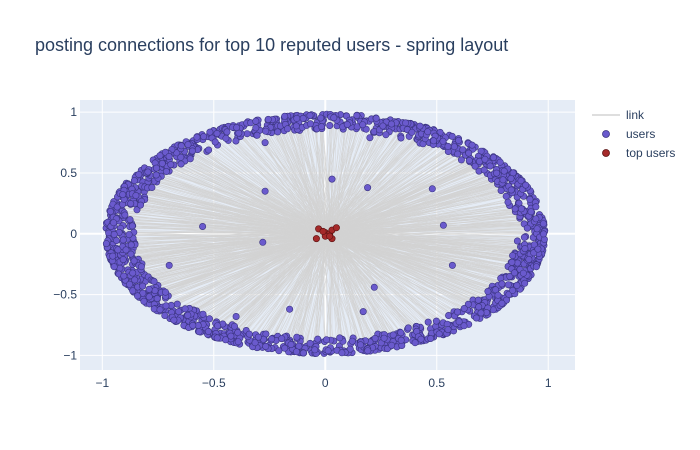 The height and width of the screenshot is (450, 700). I want to click on legend-item-top-users: top users, so click(639, 153).